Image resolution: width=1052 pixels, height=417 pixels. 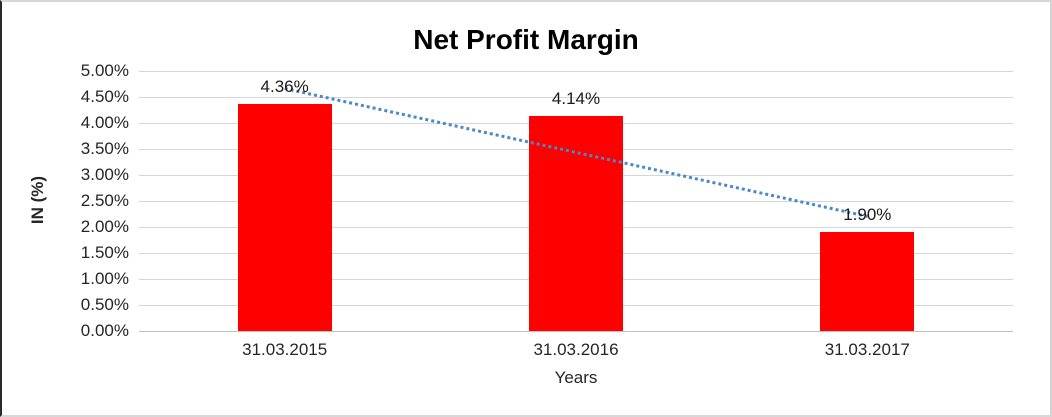 What do you see at coordinates (284, 87) in the screenshot?
I see `bar-data-label: 4.36%` at bounding box center [284, 87].